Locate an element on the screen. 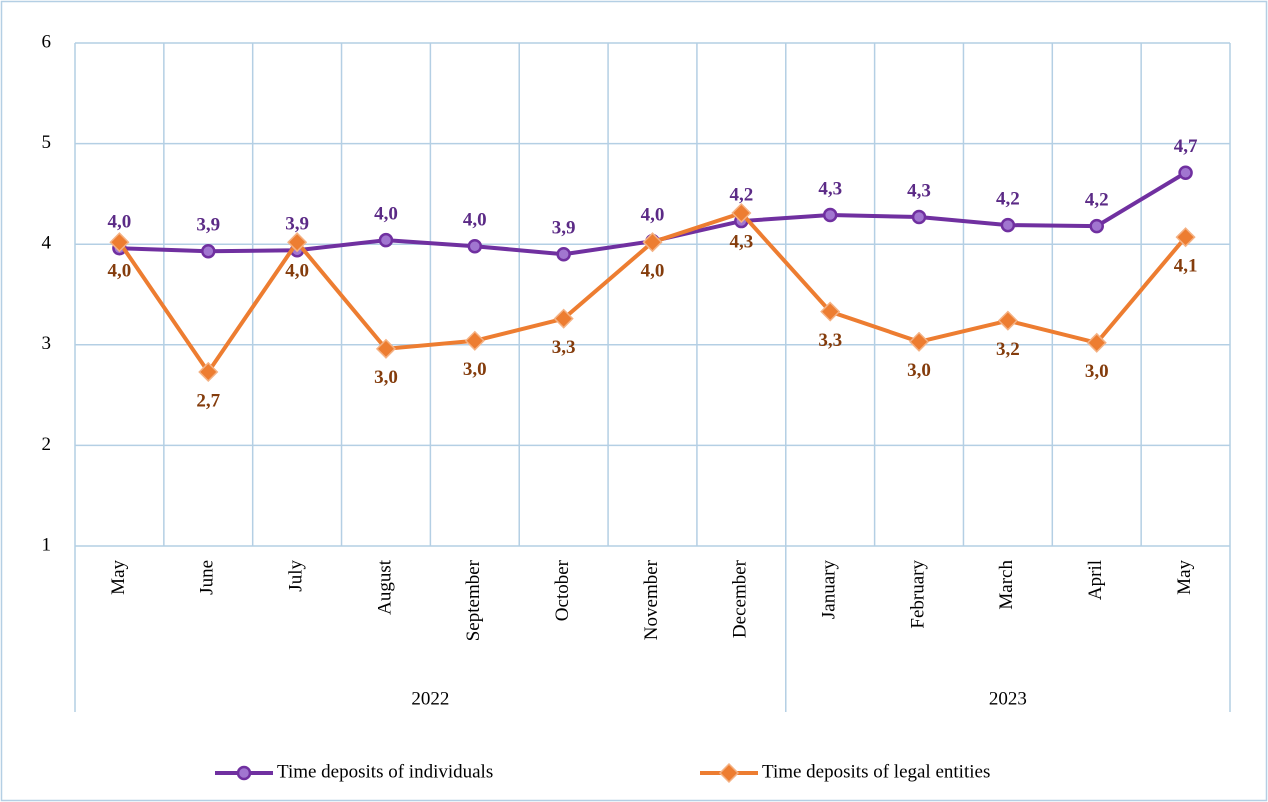 This screenshot has height=802, width=1268. y-tick-label: 3 is located at coordinates (47, 343).